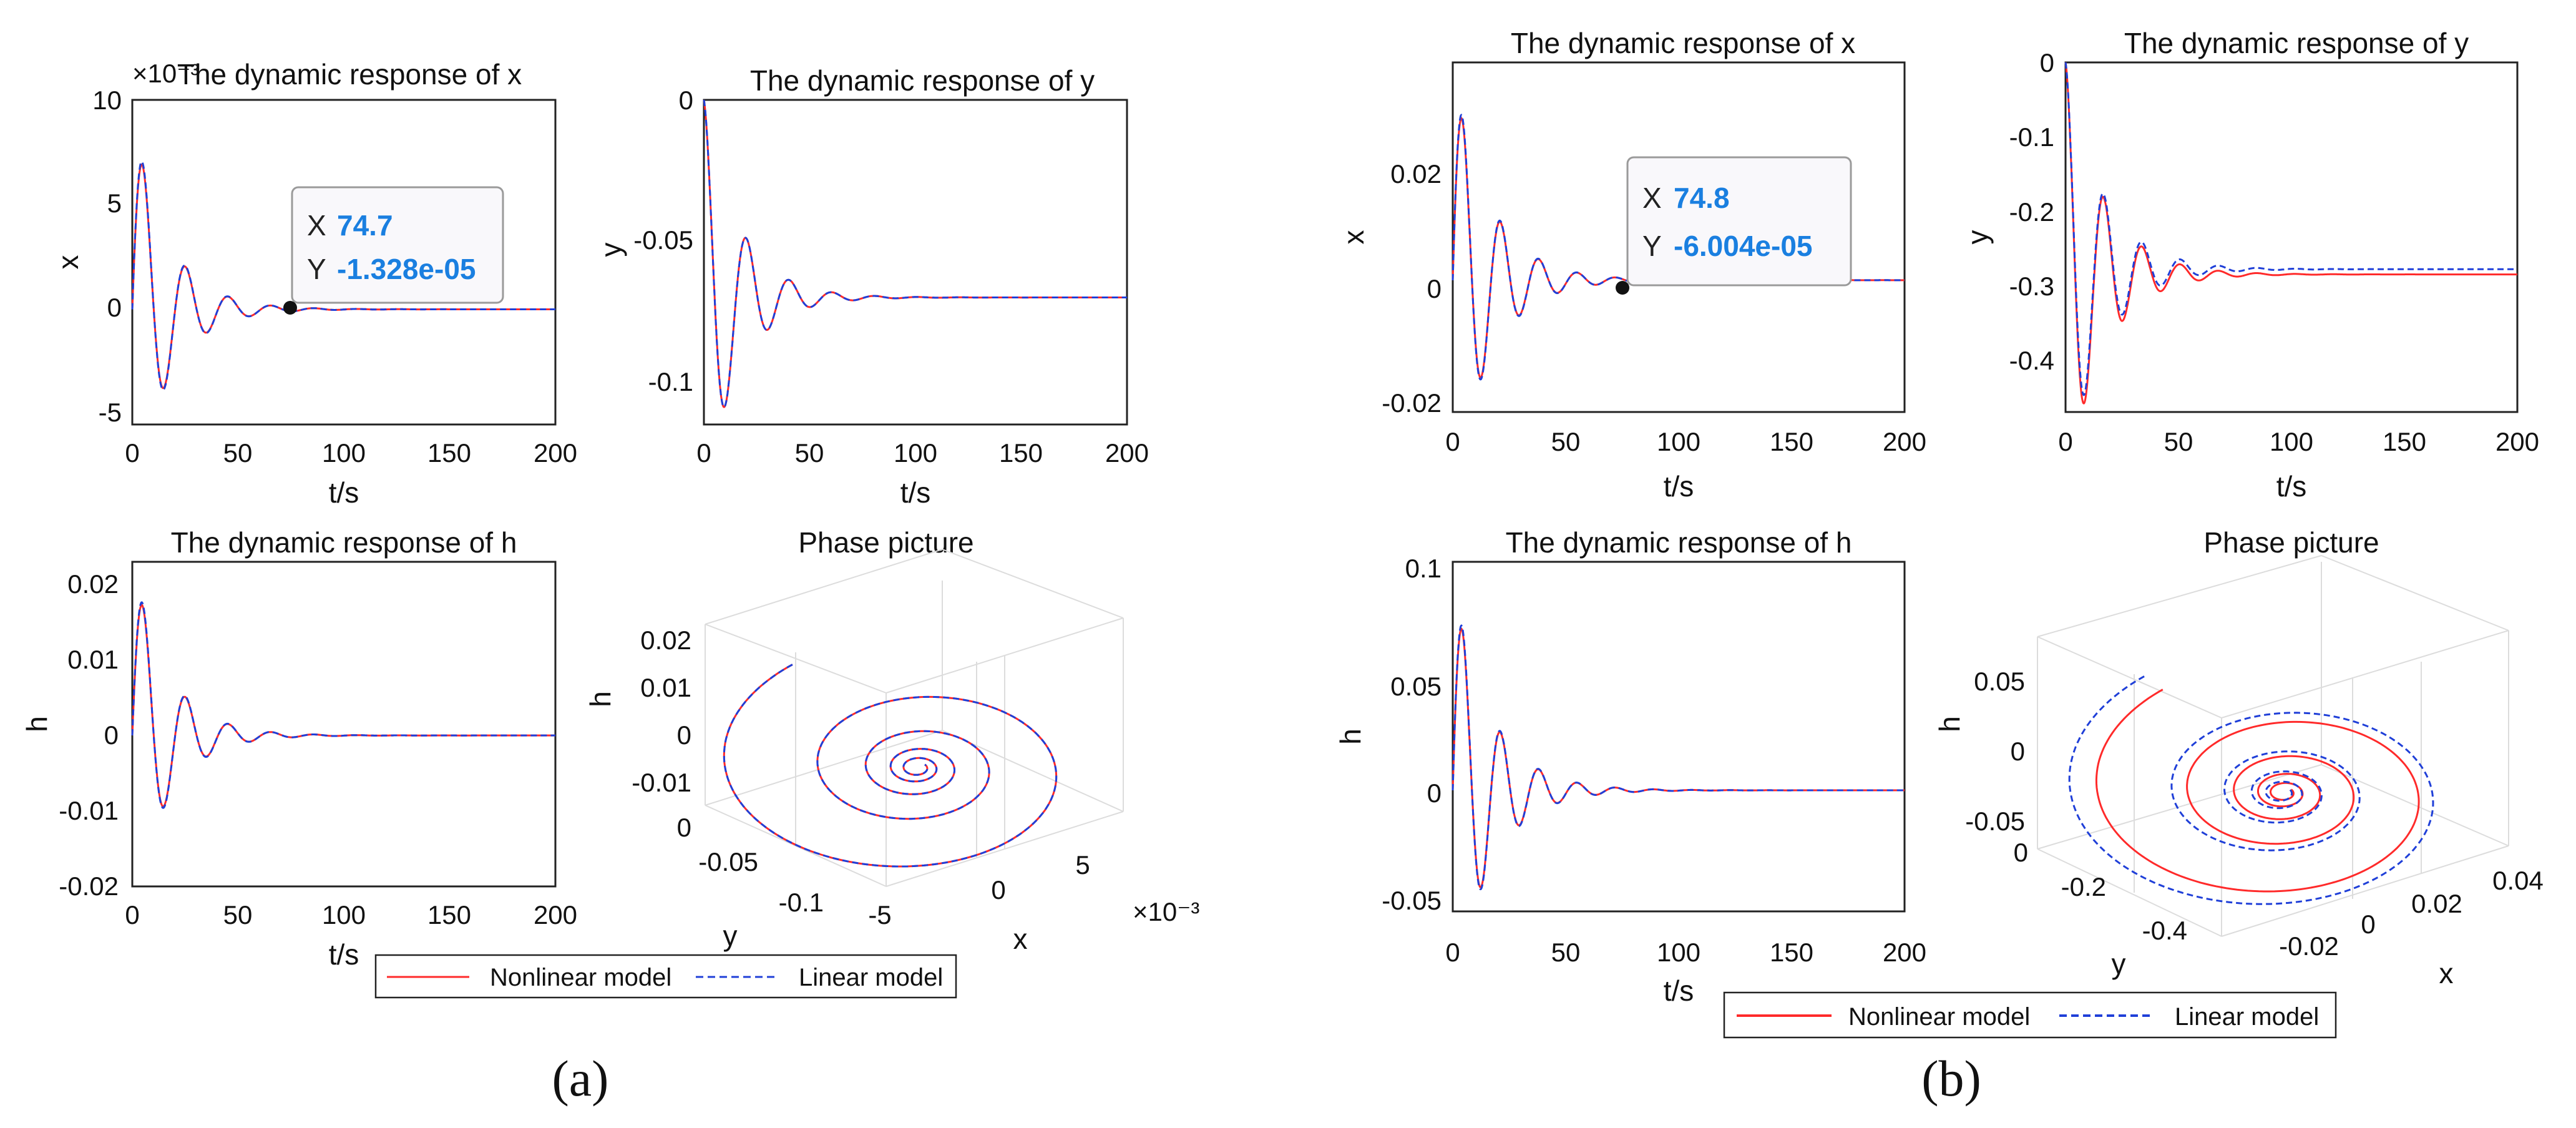 This screenshot has height=1128, width=2576. Describe the element at coordinates (393, 251) in the screenshot. I see `subplot-a1-datatip: X 74.7 Y -1.328e-05` at that location.